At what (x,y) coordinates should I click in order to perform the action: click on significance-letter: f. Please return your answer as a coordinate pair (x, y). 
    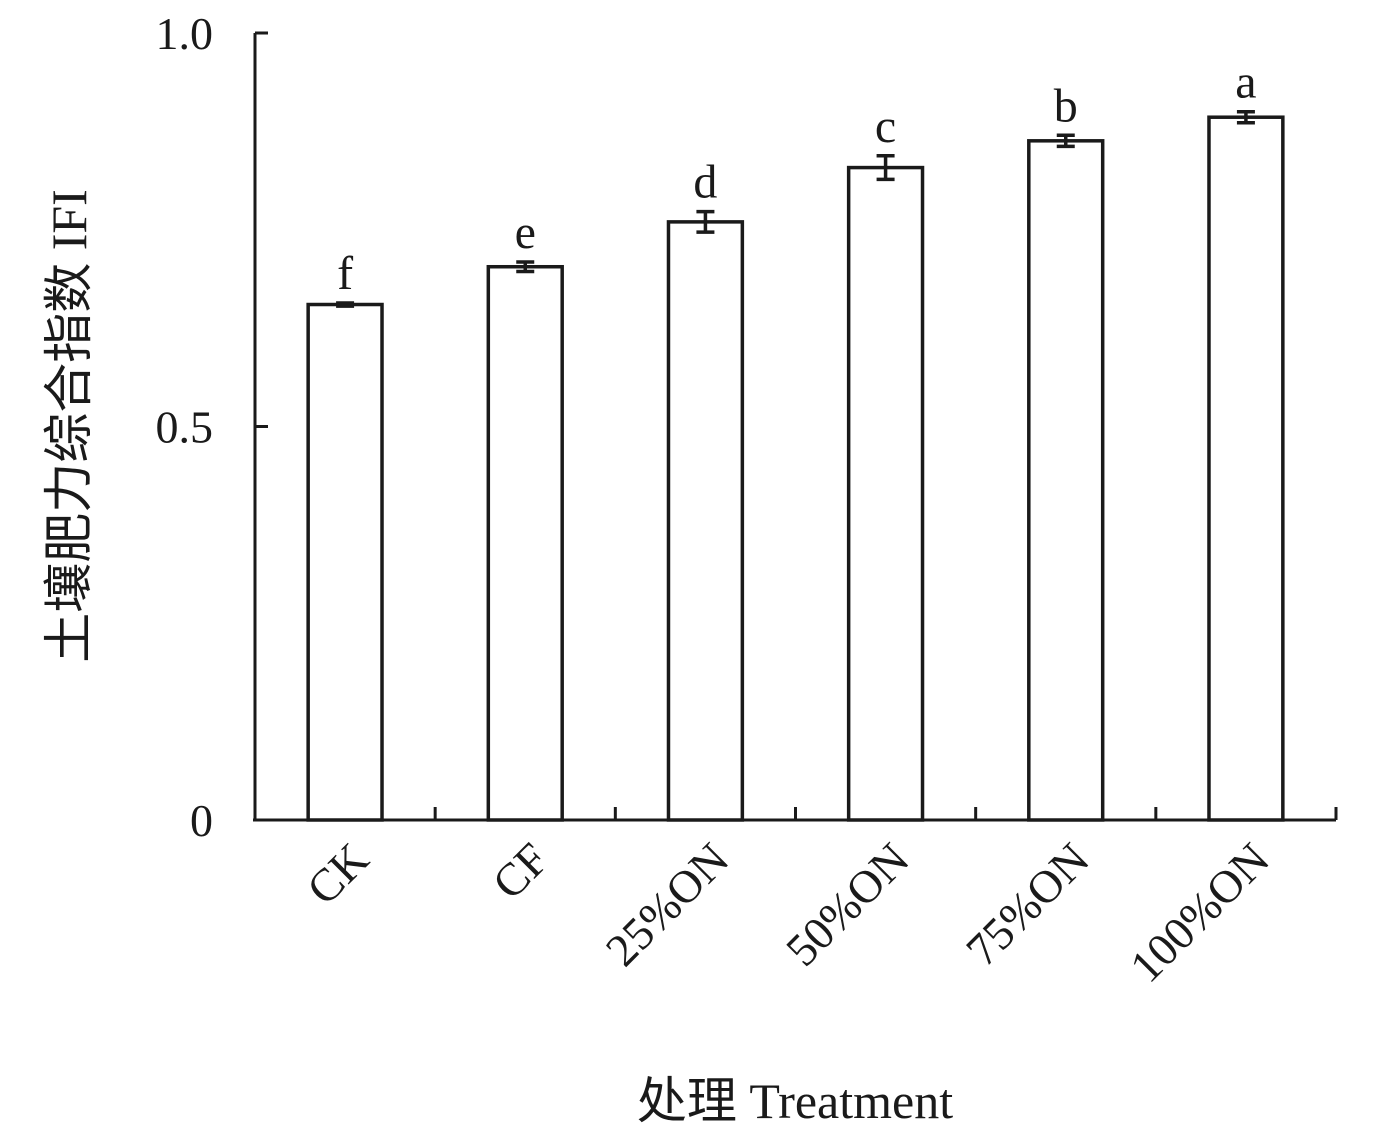
    Looking at the image, I should click on (345, 273).